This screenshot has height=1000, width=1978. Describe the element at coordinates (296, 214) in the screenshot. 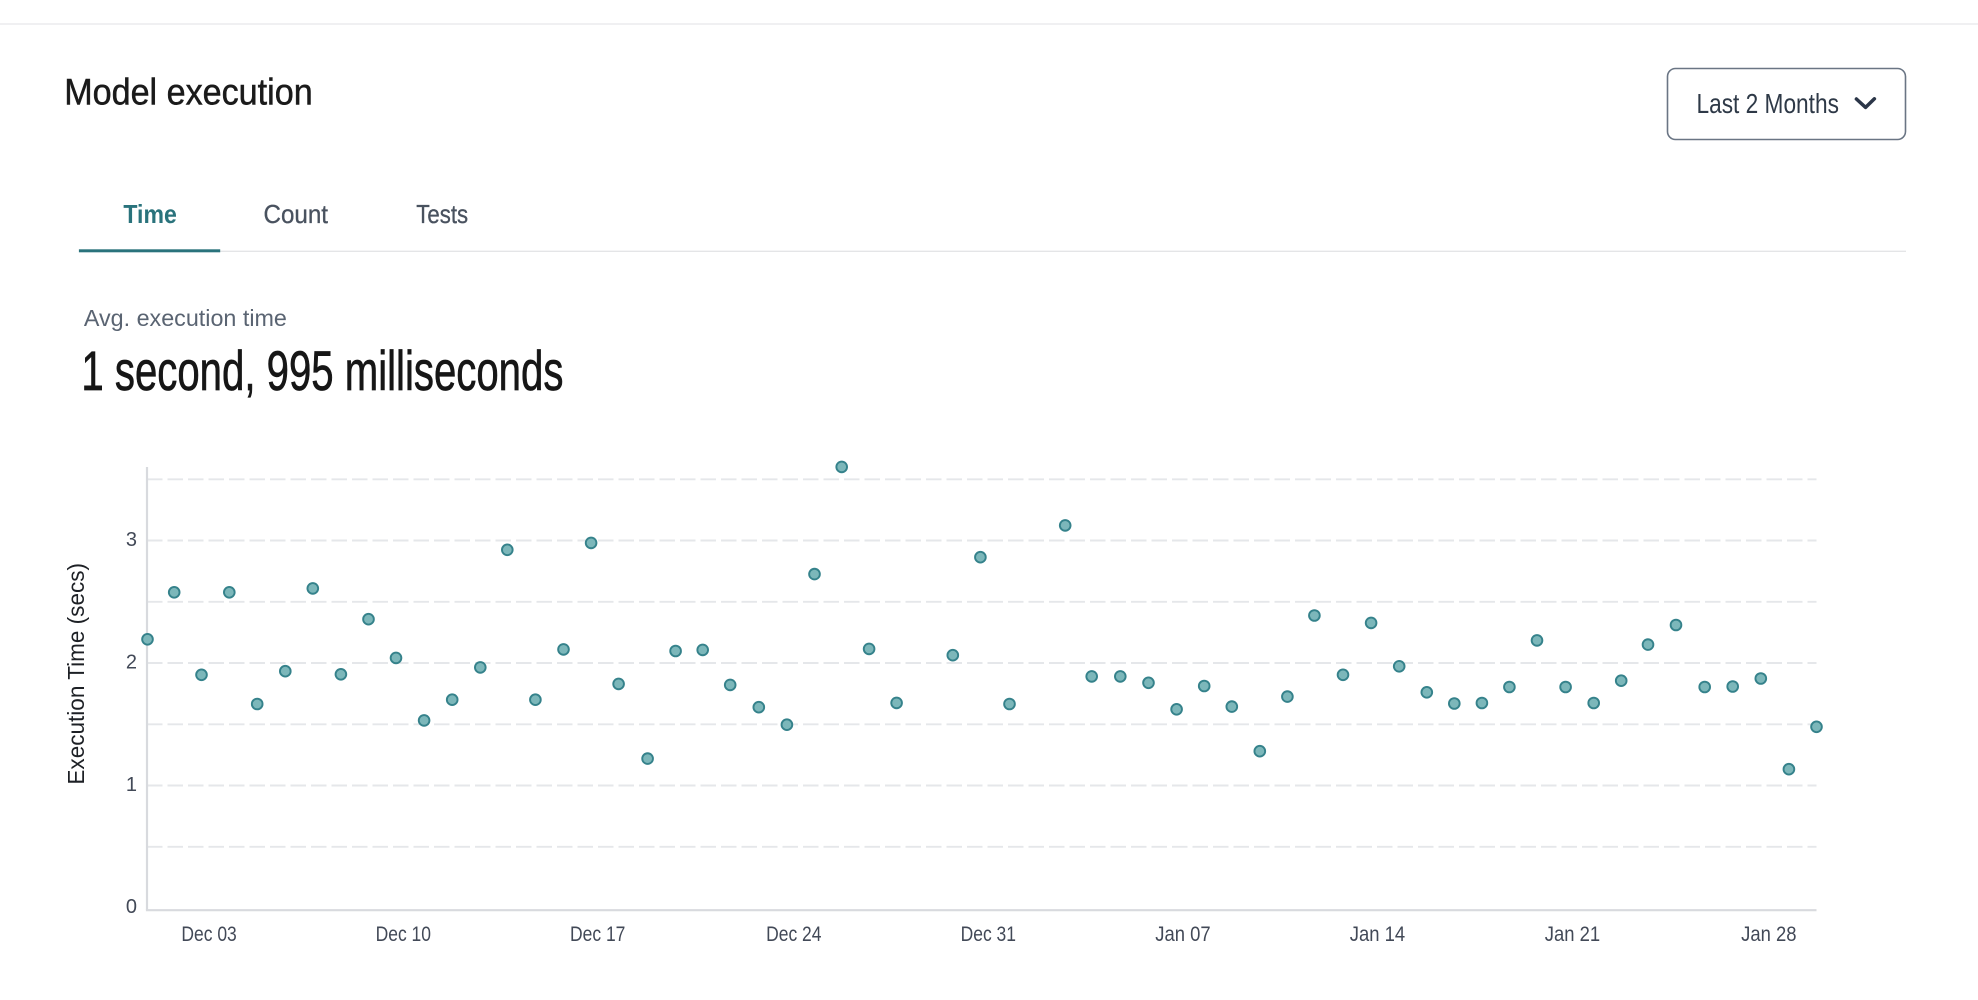

I see `svg-text: Count` at that location.